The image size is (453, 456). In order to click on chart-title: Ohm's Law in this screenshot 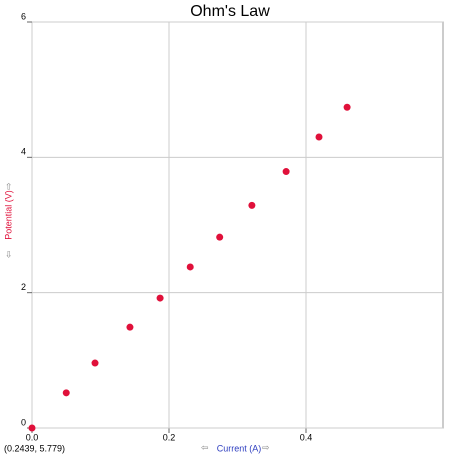, I will do `click(230, 11)`.